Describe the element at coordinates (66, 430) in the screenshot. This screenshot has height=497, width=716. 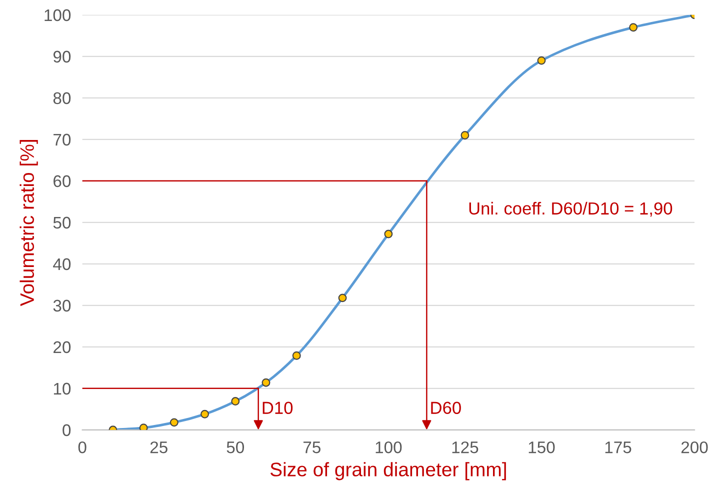
I see `y-tick-label: 0` at that location.